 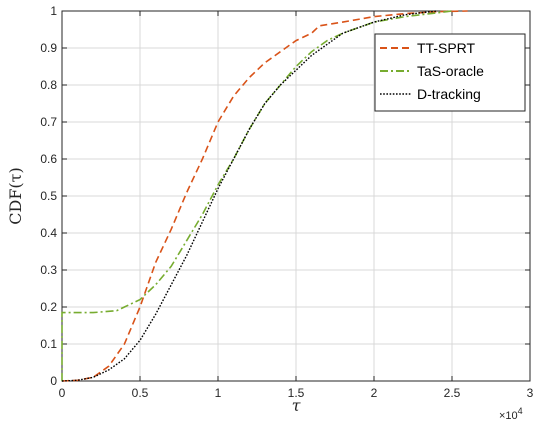 I want to click on x-tick-label: 3, so click(x=530, y=393).